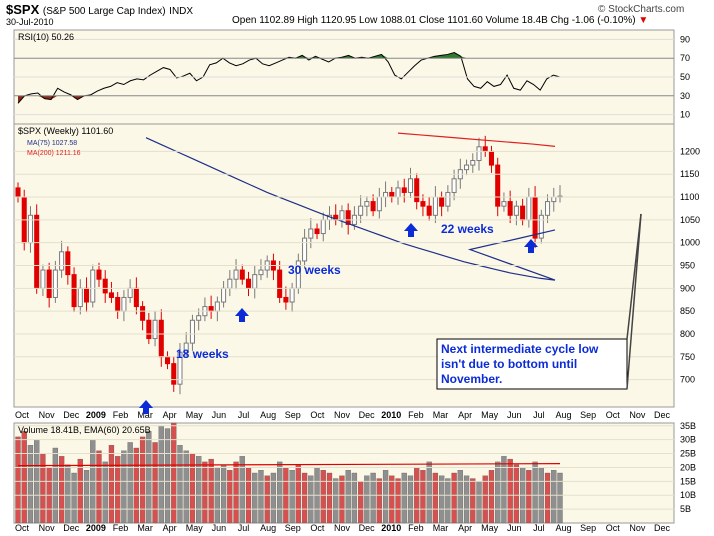 This screenshot has width=714, height=536. Describe the element at coordinates (690, 243) in the screenshot. I see `price-tick-label: 1000` at that location.